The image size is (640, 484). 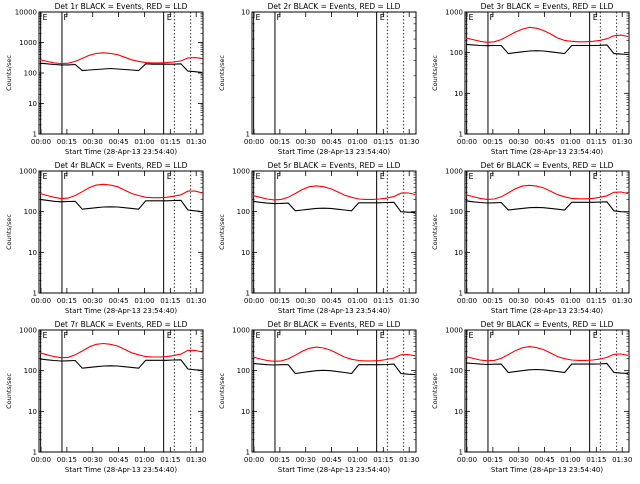 What do you see at coordinates (547, 165) in the screenshot?
I see `panel-title: Det 6r BLACK = Events, RED = LLD` at bounding box center [547, 165].